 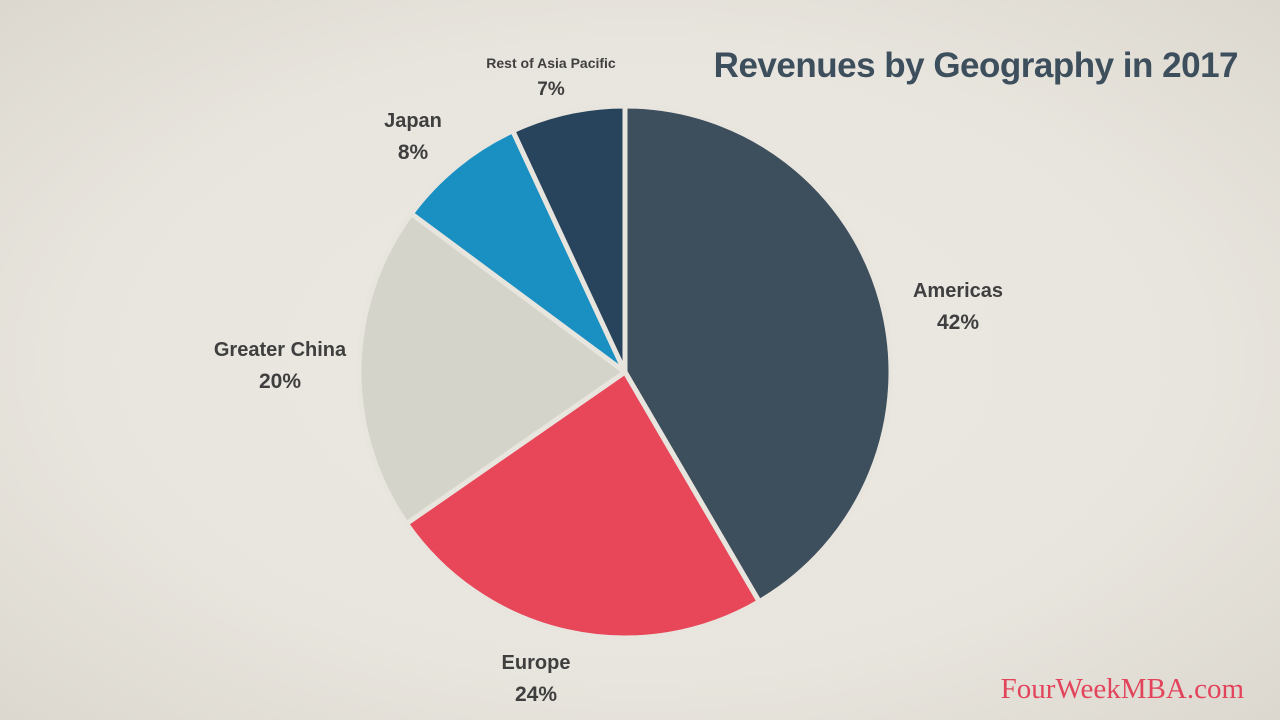 What do you see at coordinates (551, 63) in the screenshot?
I see `slice-label-name: Rest of Asia Pacific` at bounding box center [551, 63].